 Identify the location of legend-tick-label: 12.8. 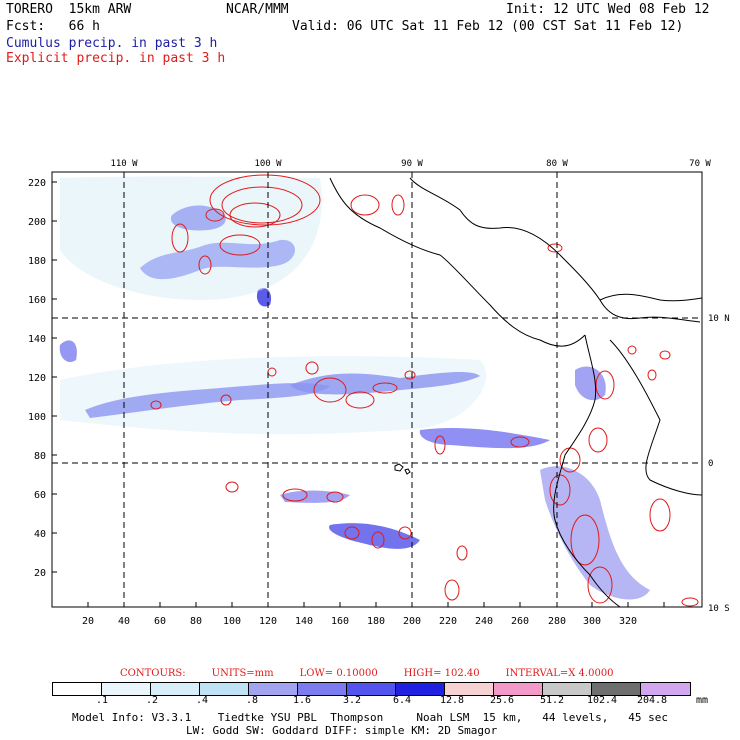
(452, 700).